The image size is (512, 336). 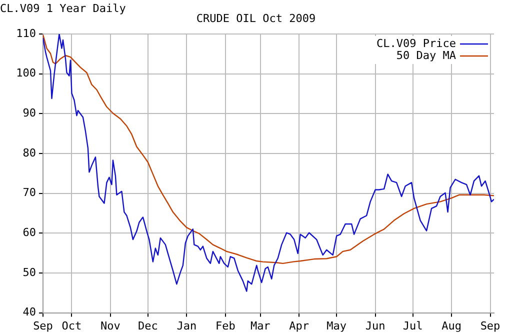 What do you see at coordinates (29, 232) in the screenshot?
I see `y-tick-label: 60` at bounding box center [29, 232].